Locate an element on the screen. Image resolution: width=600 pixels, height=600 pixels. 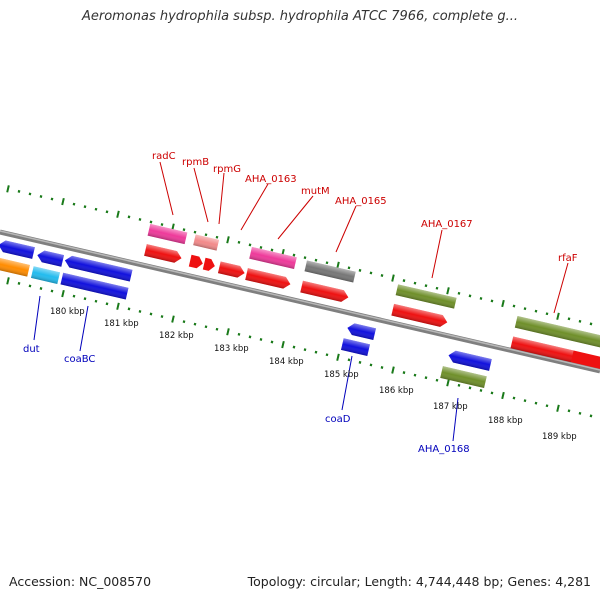
gene-rpmB-arrow is located at coordinates (196, 262).